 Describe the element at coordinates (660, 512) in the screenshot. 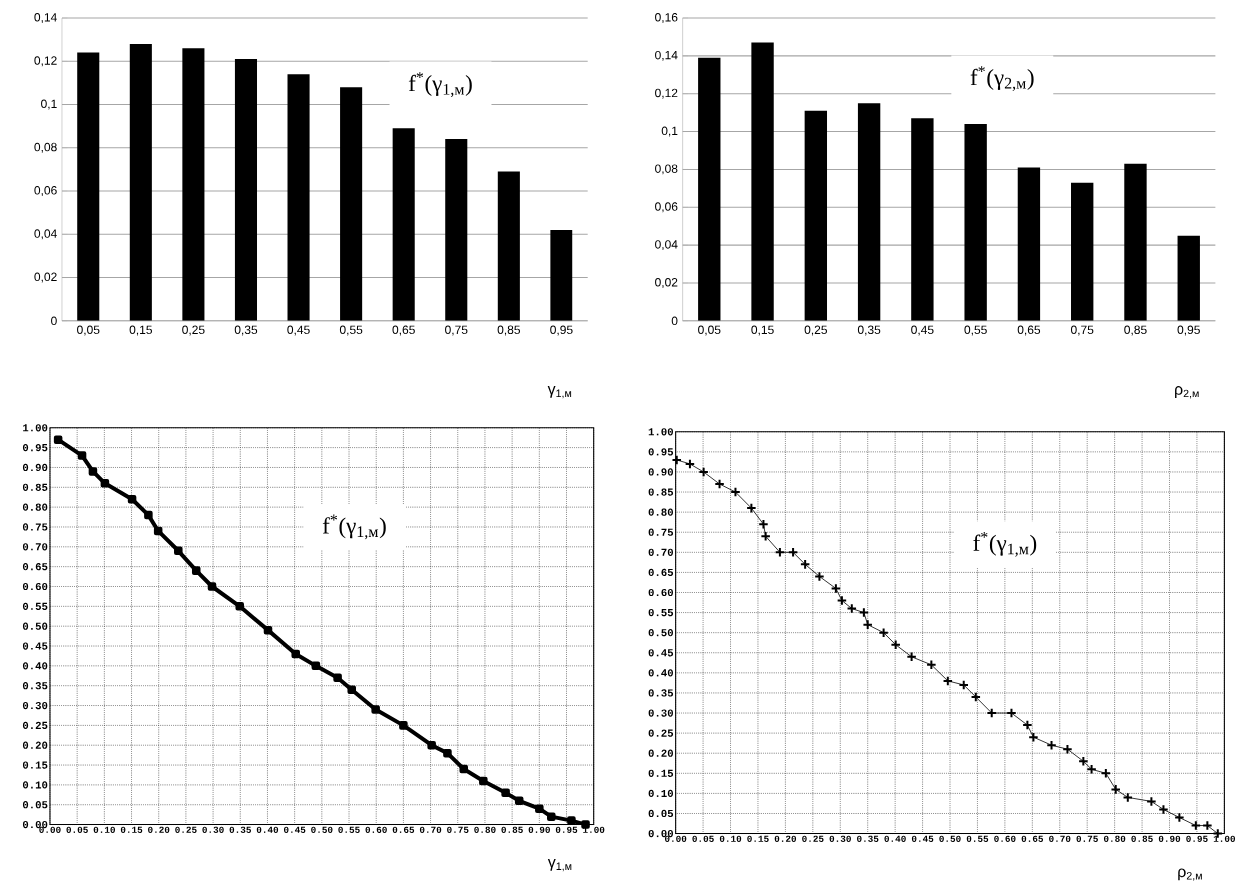

I see `y-tick-label: 0.80` at that location.